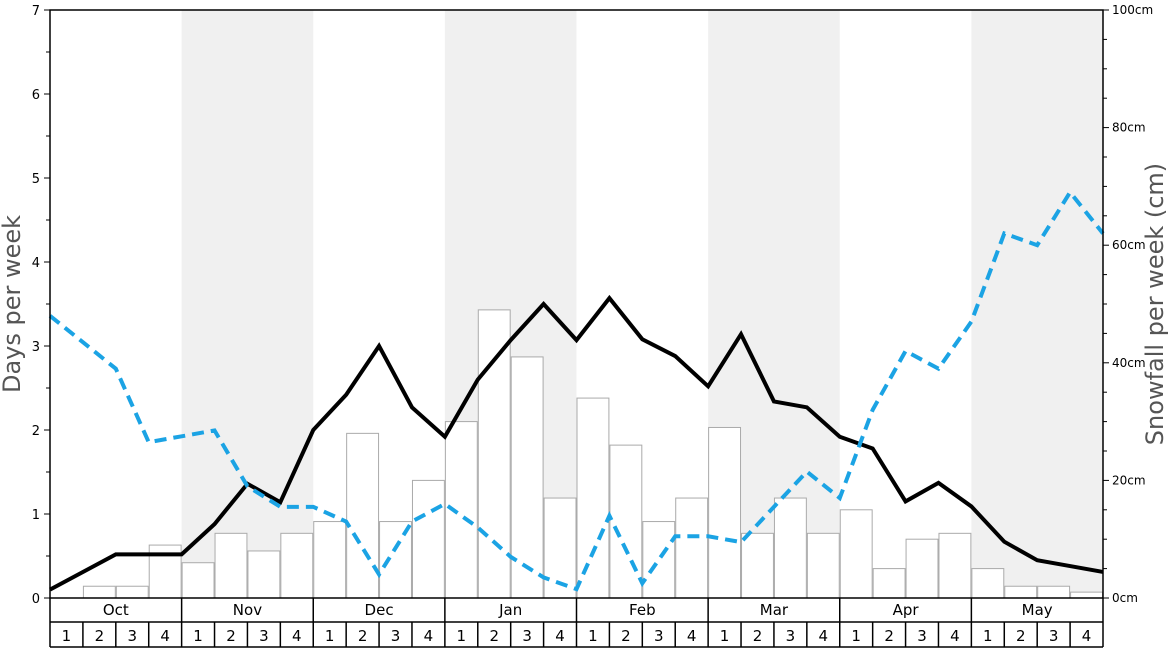 The image size is (1168, 648). Describe the element at coordinates (36, 599) in the screenshot. I see `left-tick-label: 0` at that location.